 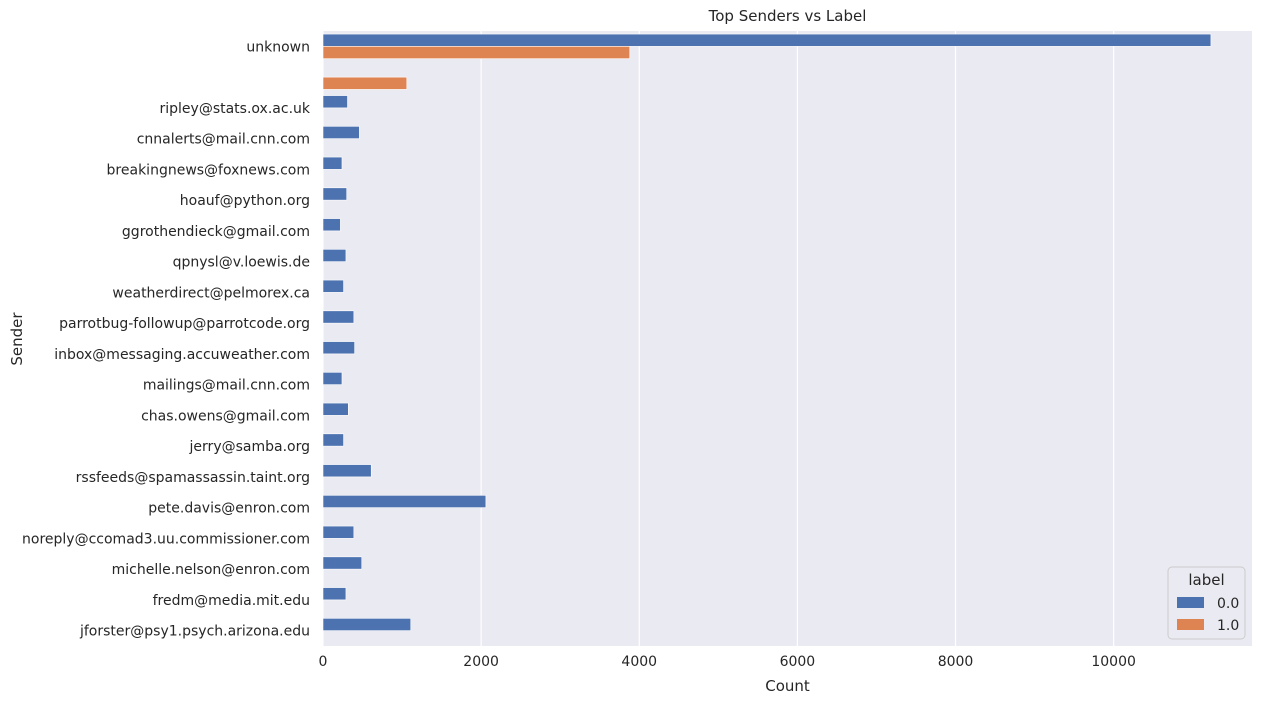 I want to click on bar-unknown-0.0, so click(x=767, y=40).